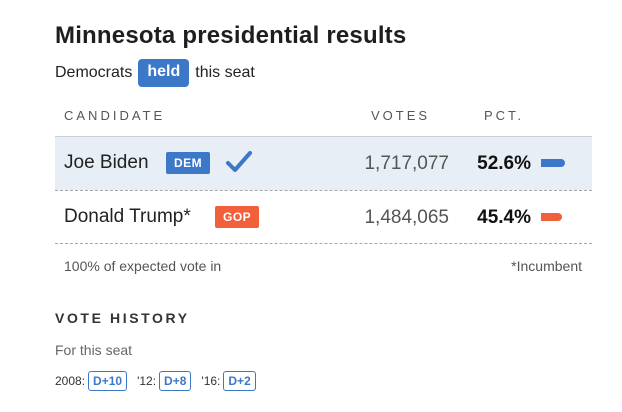 The width and height of the screenshot is (622, 412). Describe the element at coordinates (106, 162) in the screenshot. I see `candidate-name: Joe Biden` at that location.